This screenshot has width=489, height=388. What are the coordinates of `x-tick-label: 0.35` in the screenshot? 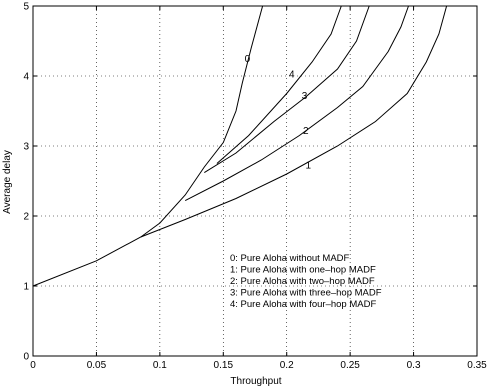 It's located at (477, 365).